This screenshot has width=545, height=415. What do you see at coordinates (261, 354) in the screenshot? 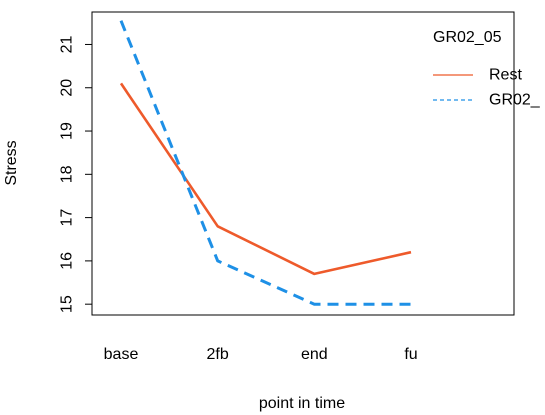
I see `x-axis: base 2fb end fu` at bounding box center [261, 354].